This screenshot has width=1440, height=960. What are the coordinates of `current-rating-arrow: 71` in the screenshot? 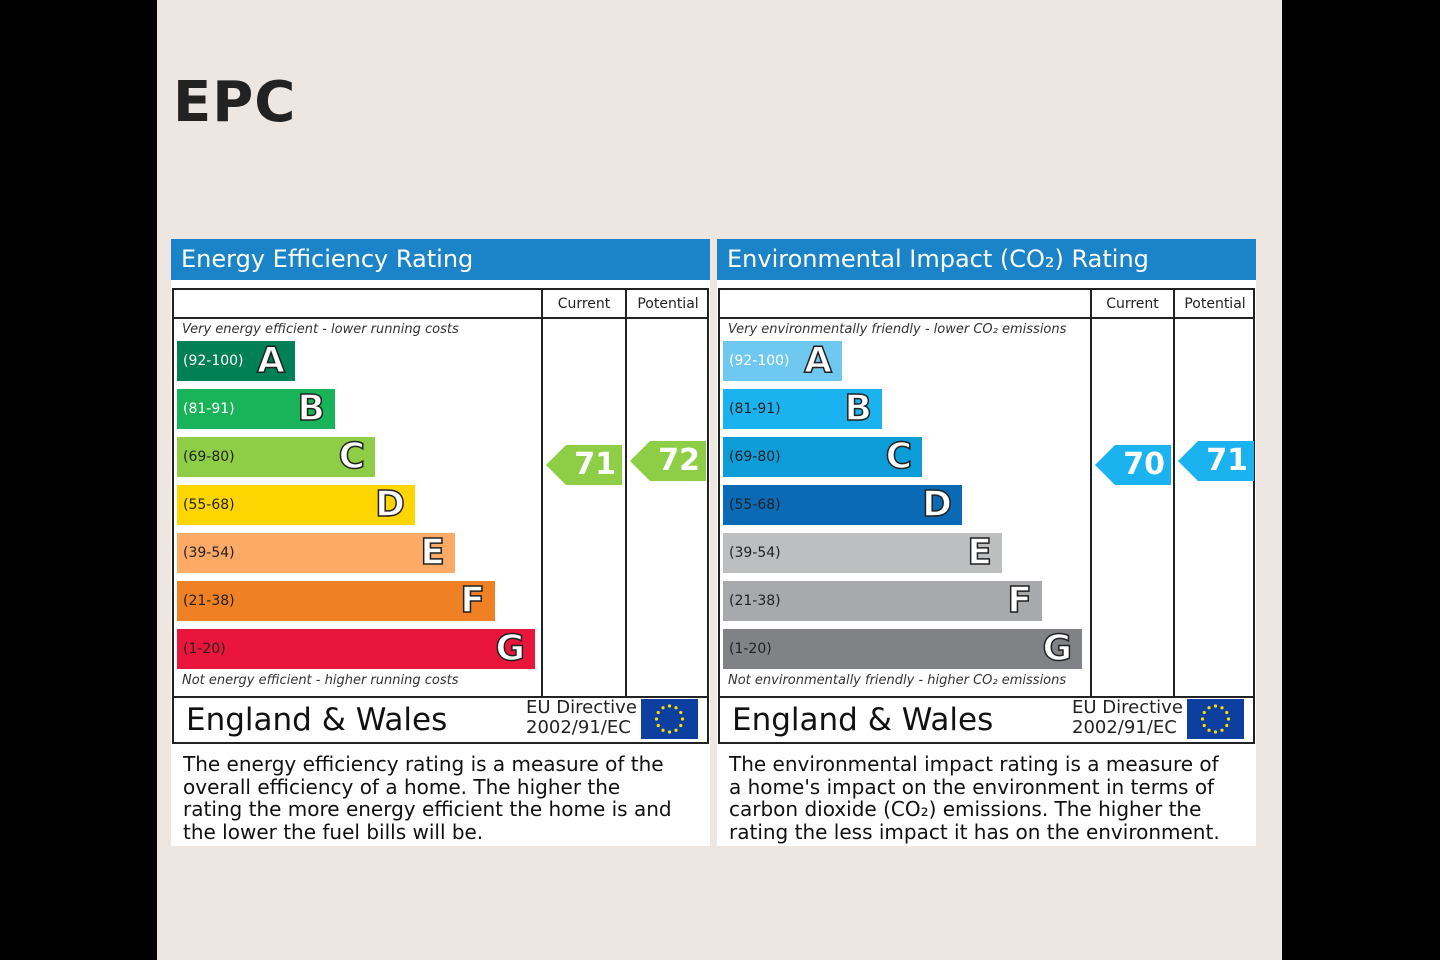 It's located at (584, 465).